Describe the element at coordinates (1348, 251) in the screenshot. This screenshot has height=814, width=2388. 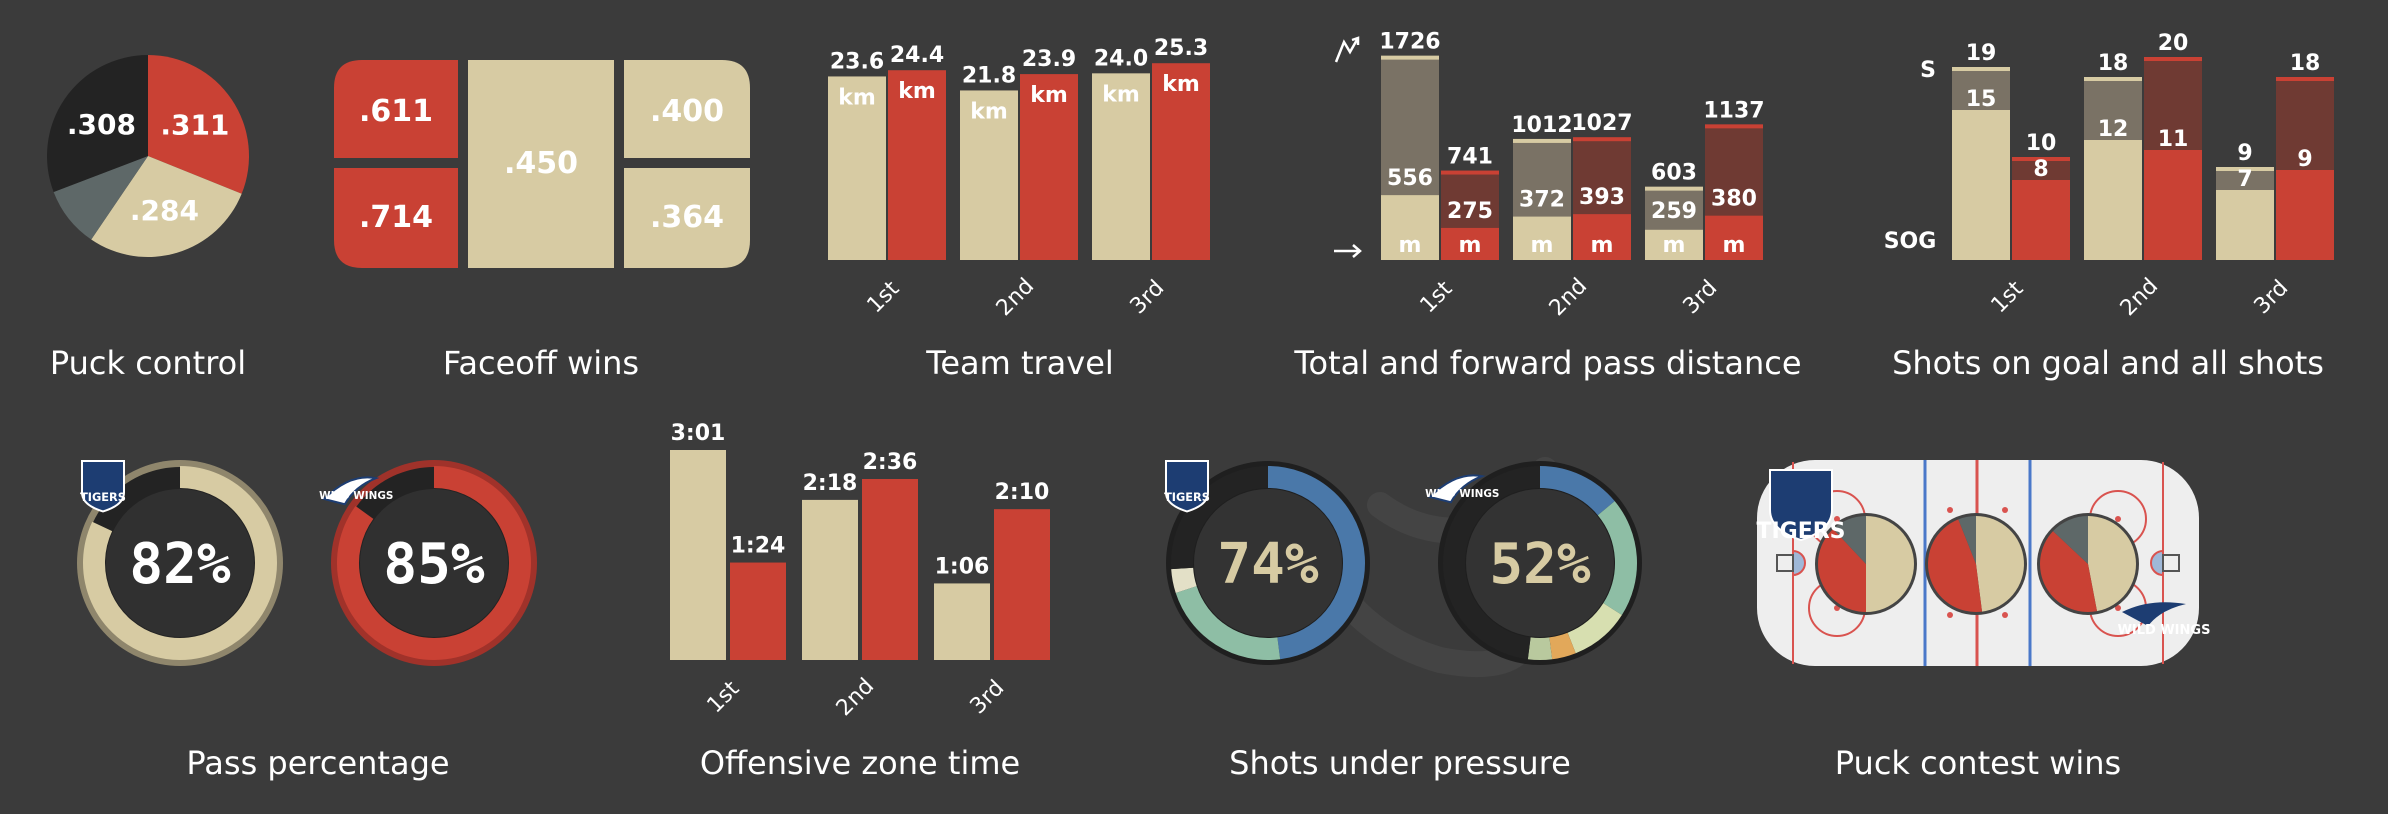
I see `right-arrow-icon` at that location.